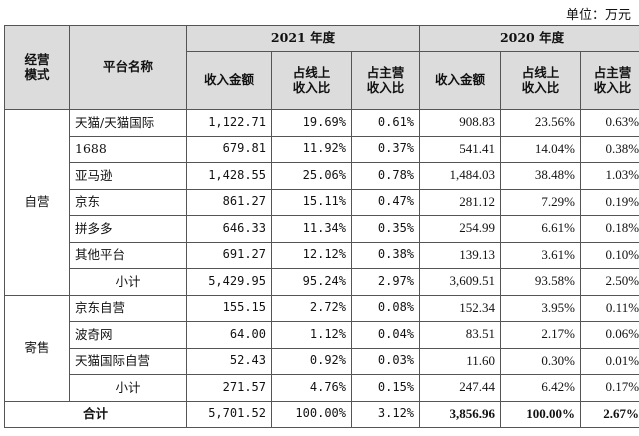  What do you see at coordinates (229, 202) in the screenshot?
I see `revenue-2021-cell: 861.27` at bounding box center [229, 202].